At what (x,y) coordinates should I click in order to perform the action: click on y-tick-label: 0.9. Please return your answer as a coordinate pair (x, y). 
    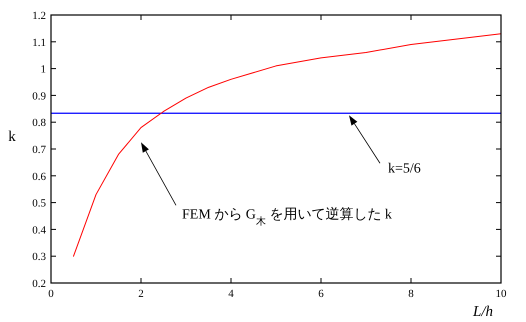
    Looking at the image, I should click on (39, 96).